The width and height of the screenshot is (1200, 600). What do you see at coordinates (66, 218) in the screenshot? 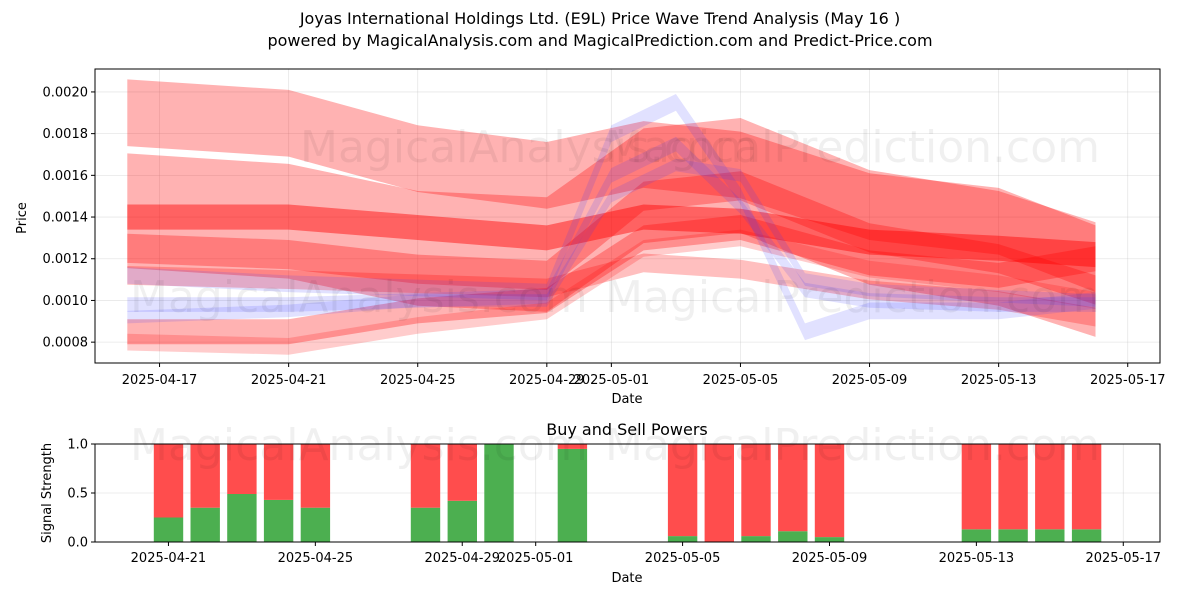
I see `price-y-tick-label-3: 0.0014` at bounding box center [66, 218].